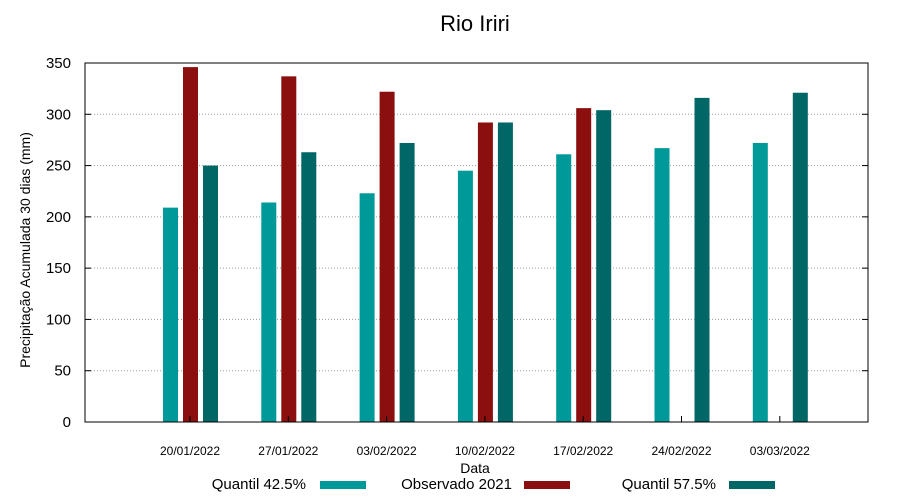  I want to click on y-tick-label: 200, so click(58, 217).